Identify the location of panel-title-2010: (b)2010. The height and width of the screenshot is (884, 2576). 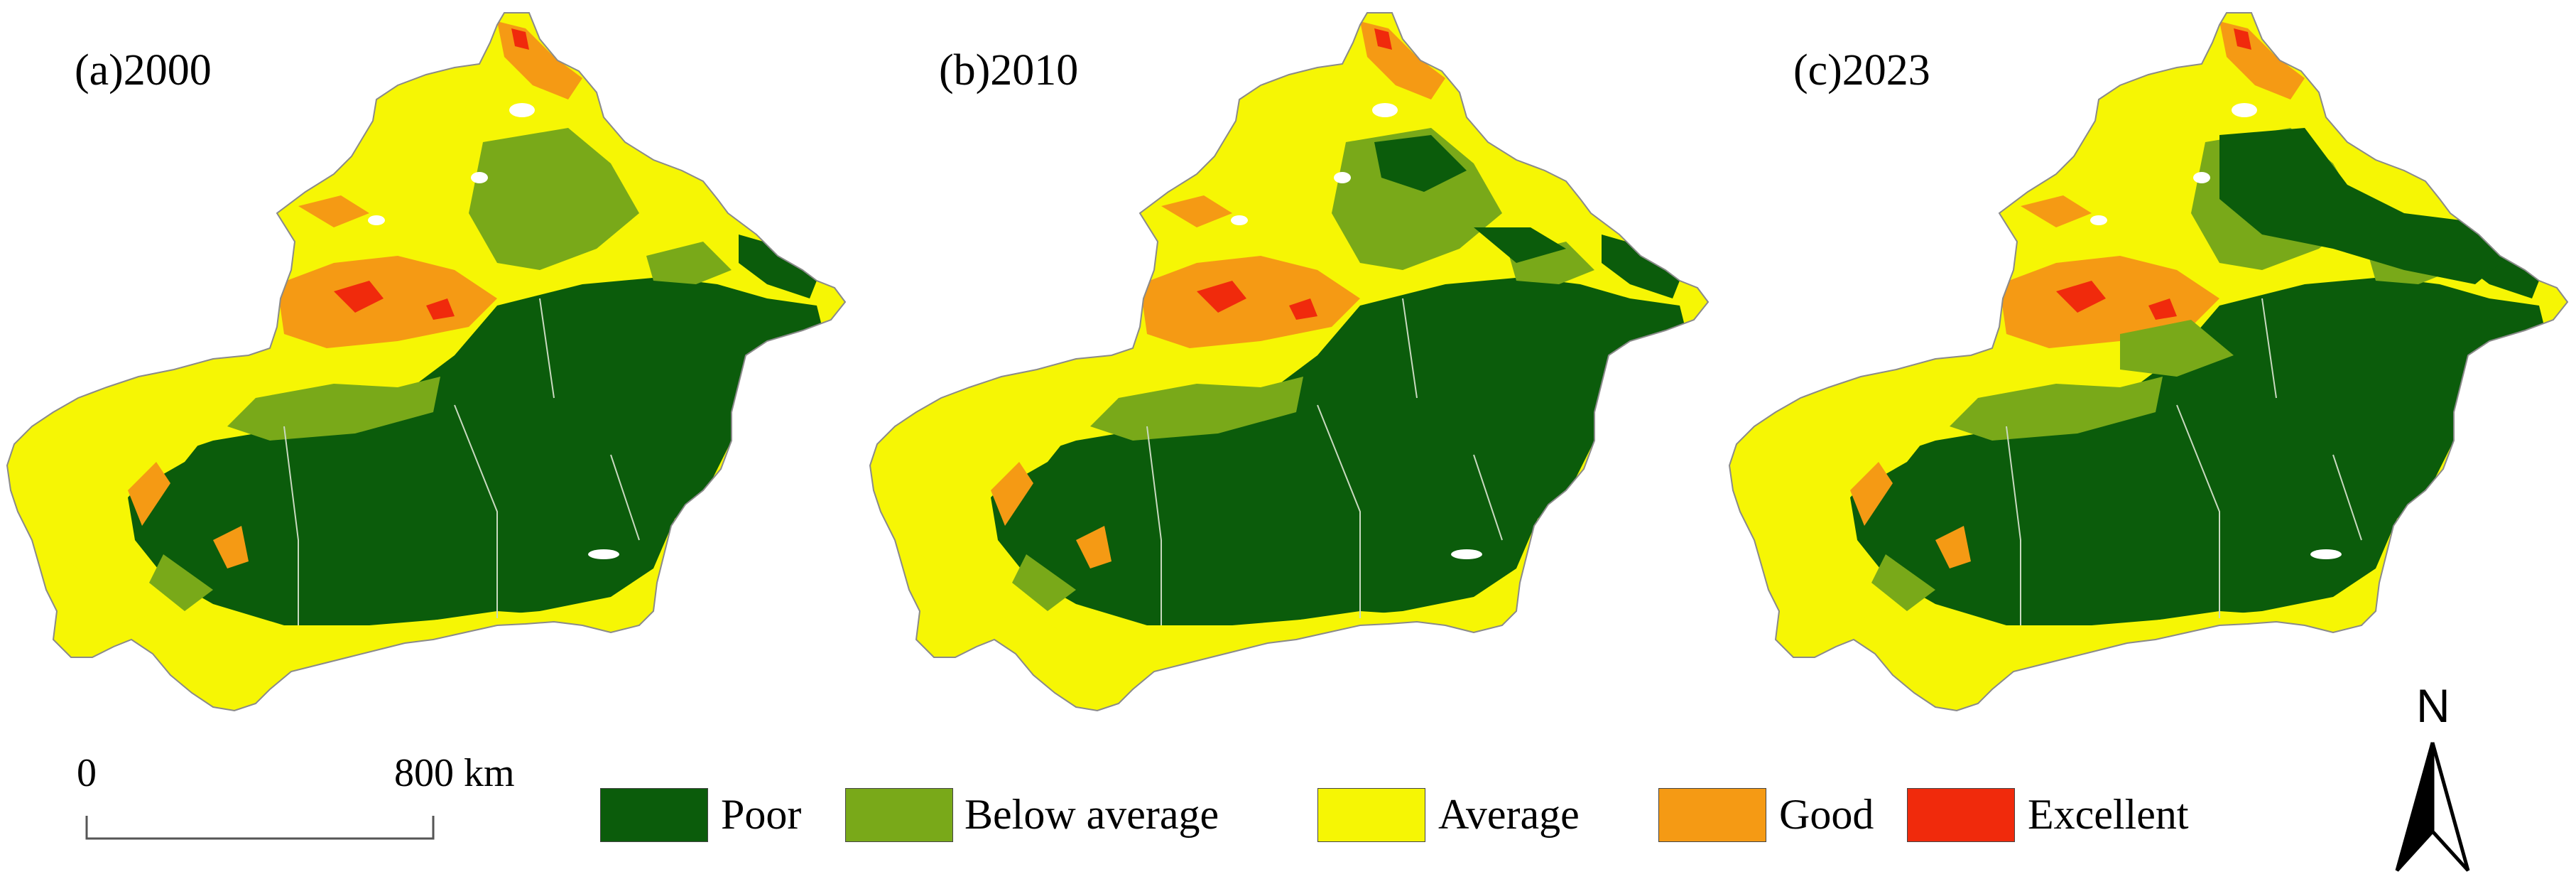
(1009, 70).